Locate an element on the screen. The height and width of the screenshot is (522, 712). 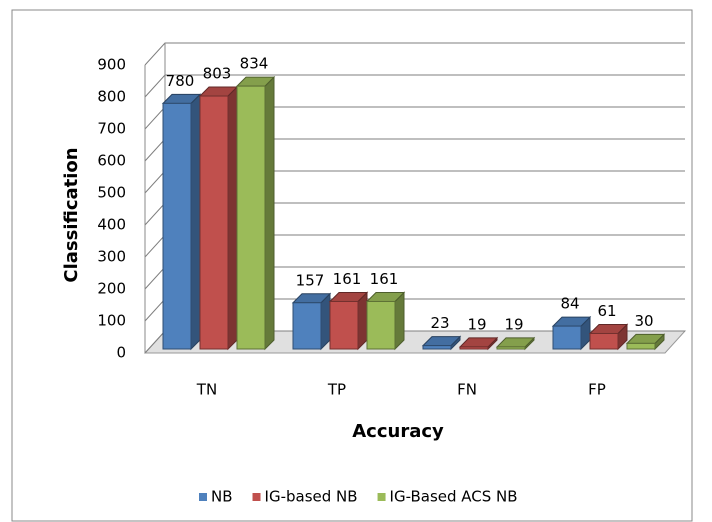
value-label: 30 is located at coordinates (643, 321).